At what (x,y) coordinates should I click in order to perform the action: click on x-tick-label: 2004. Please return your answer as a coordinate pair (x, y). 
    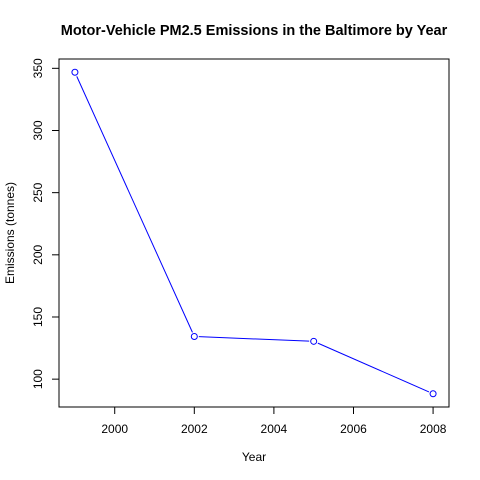
    Looking at the image, I should click on (274, 429).